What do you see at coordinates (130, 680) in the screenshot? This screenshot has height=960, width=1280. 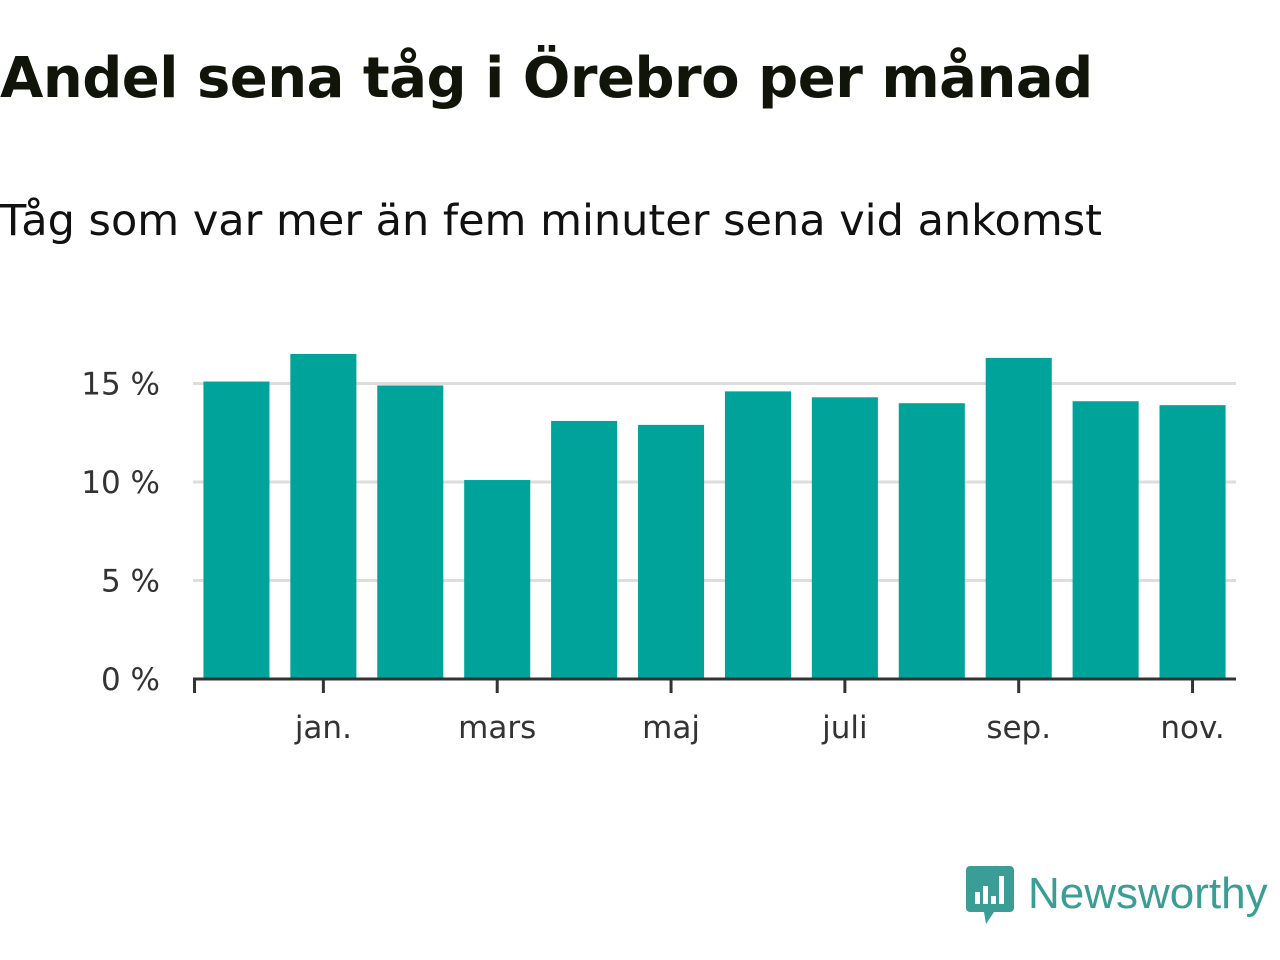 I see `y-tick-label: 0 %` at bounding box center [130, 680].